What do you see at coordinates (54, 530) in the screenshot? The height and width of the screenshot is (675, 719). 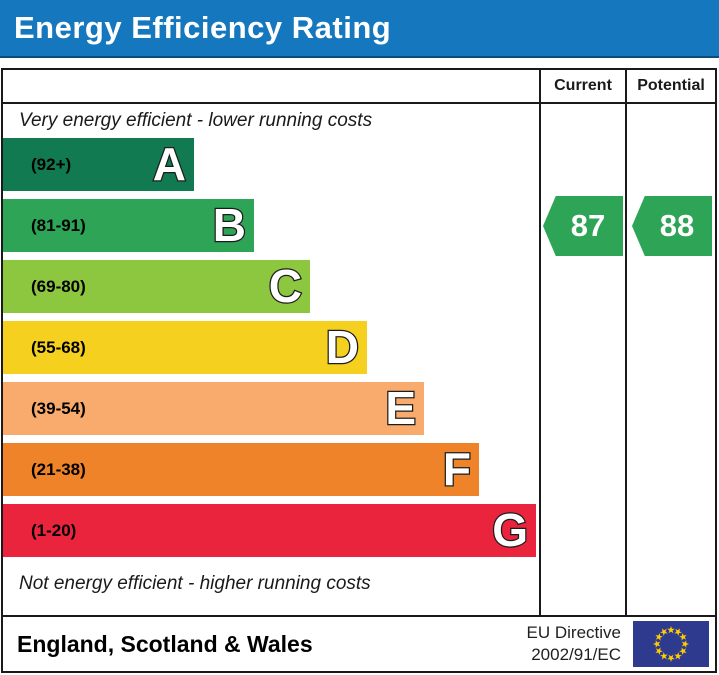 I see `band-range-label: (1-20)` at bounding box center [54, 530].